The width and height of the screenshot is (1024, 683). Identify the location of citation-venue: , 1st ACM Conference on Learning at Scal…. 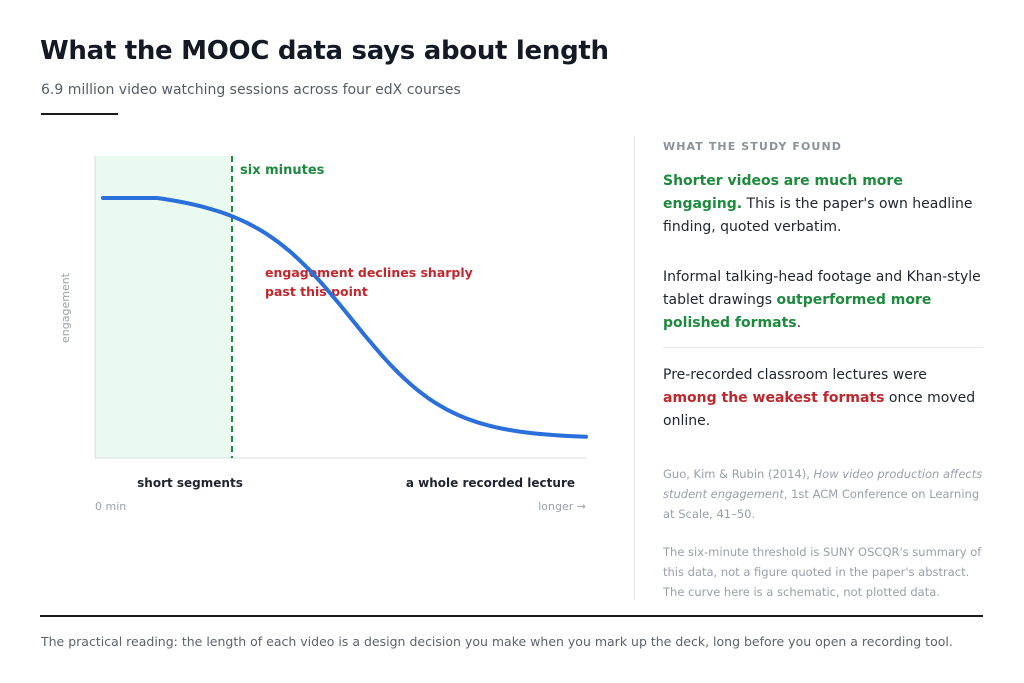
(821, 504).